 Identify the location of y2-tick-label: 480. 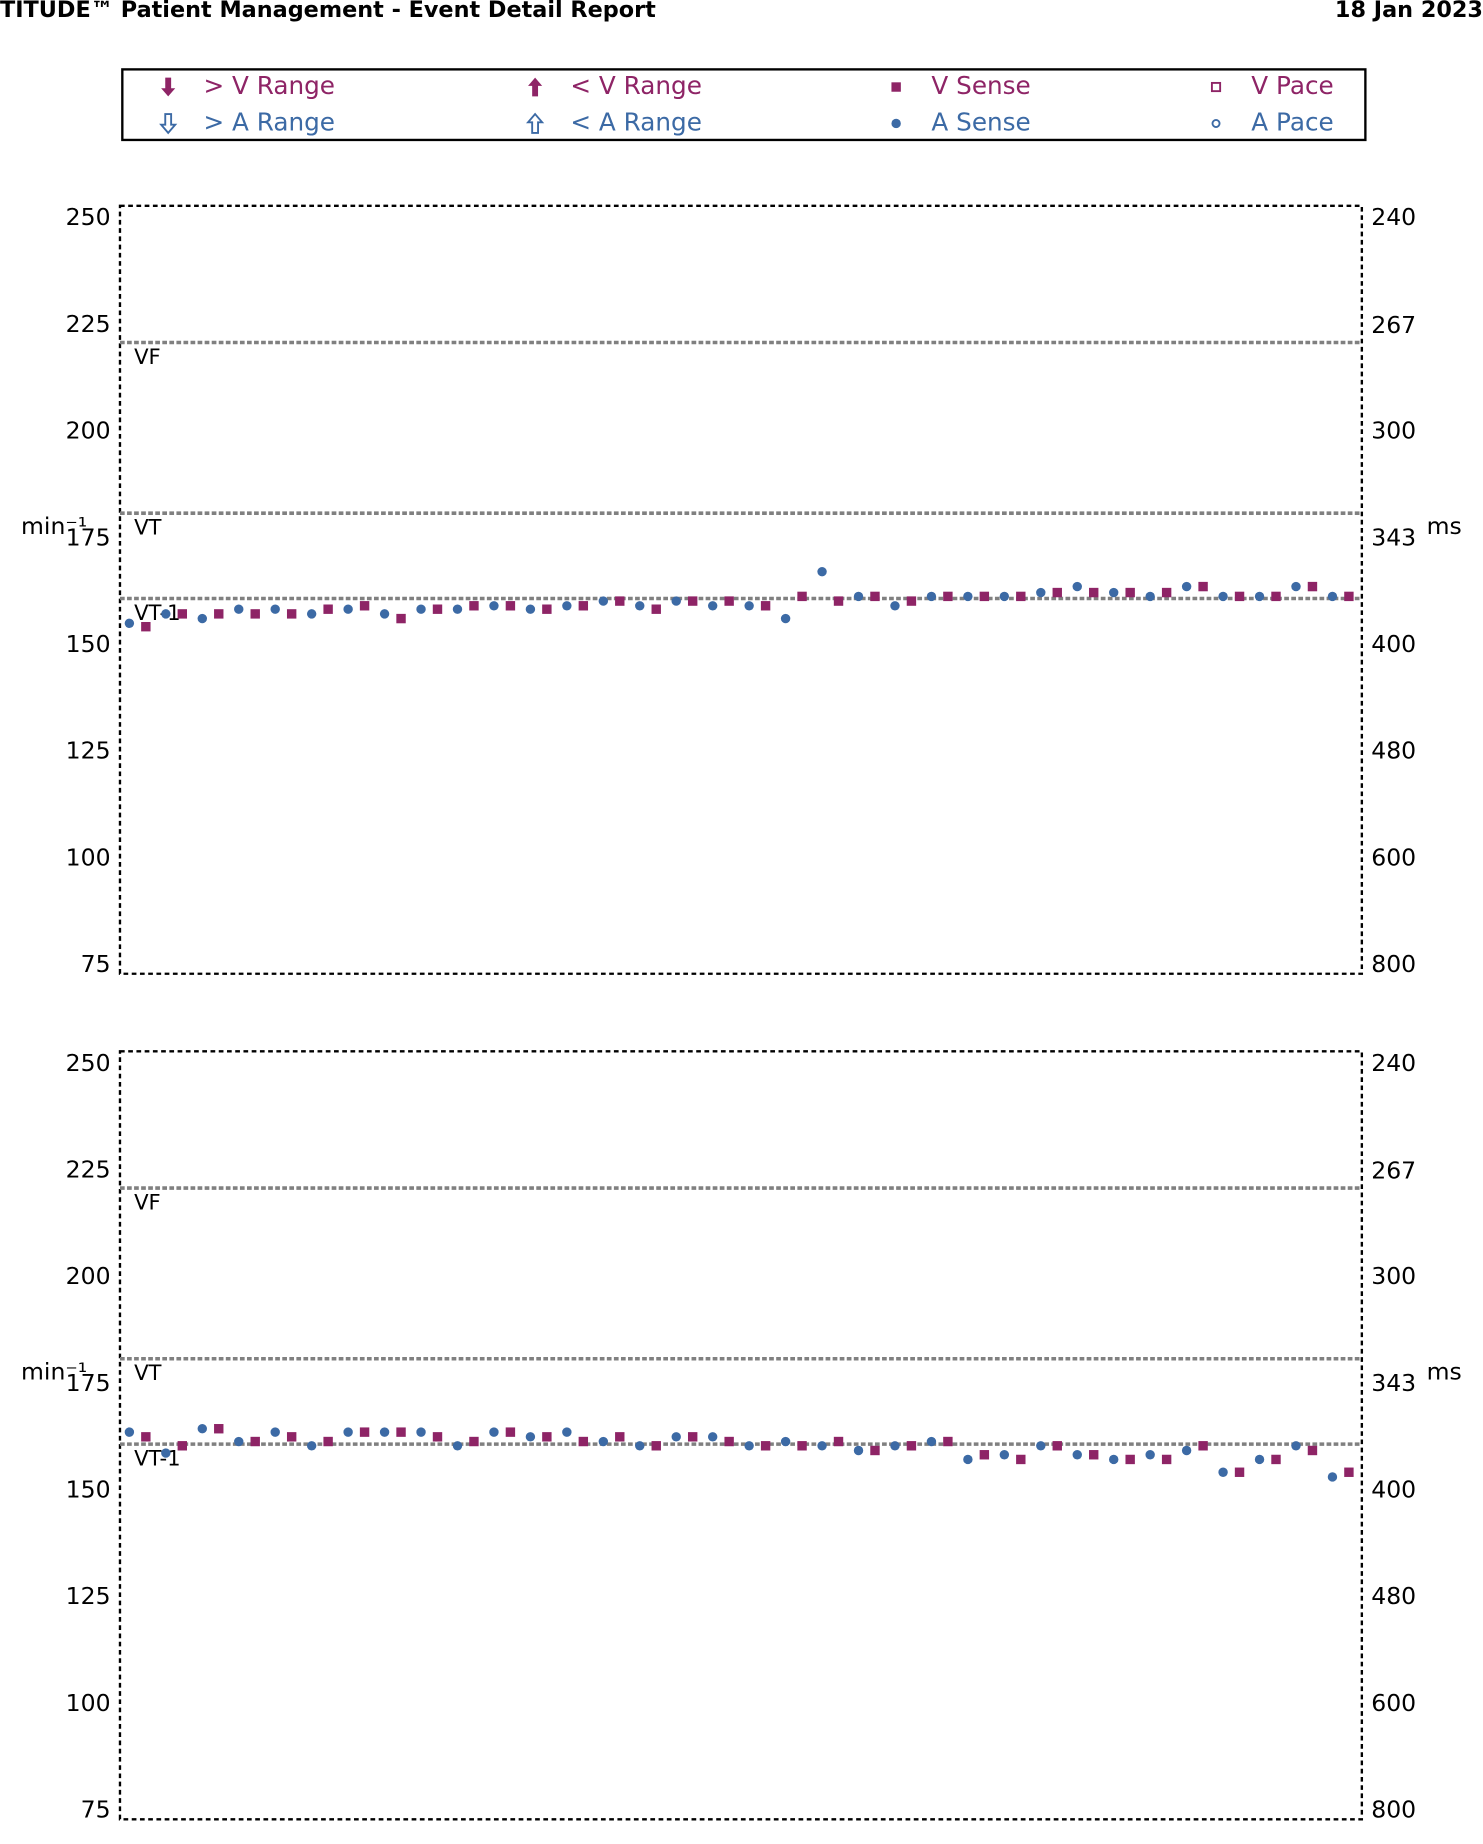
(1393, 751).